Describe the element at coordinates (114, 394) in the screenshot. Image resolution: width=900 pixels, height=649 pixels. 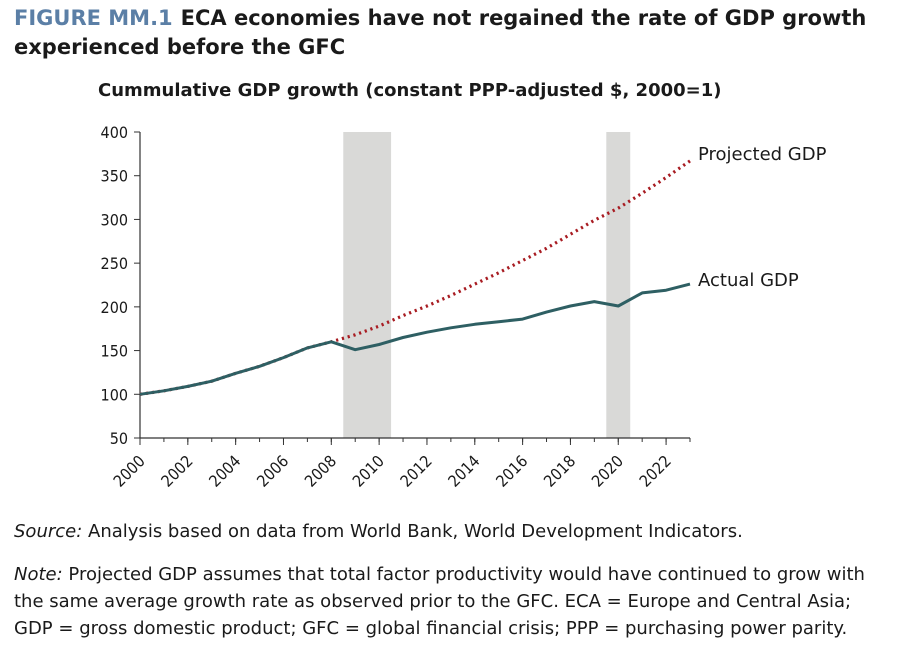
I see `y-tick-label: 100` at that location.